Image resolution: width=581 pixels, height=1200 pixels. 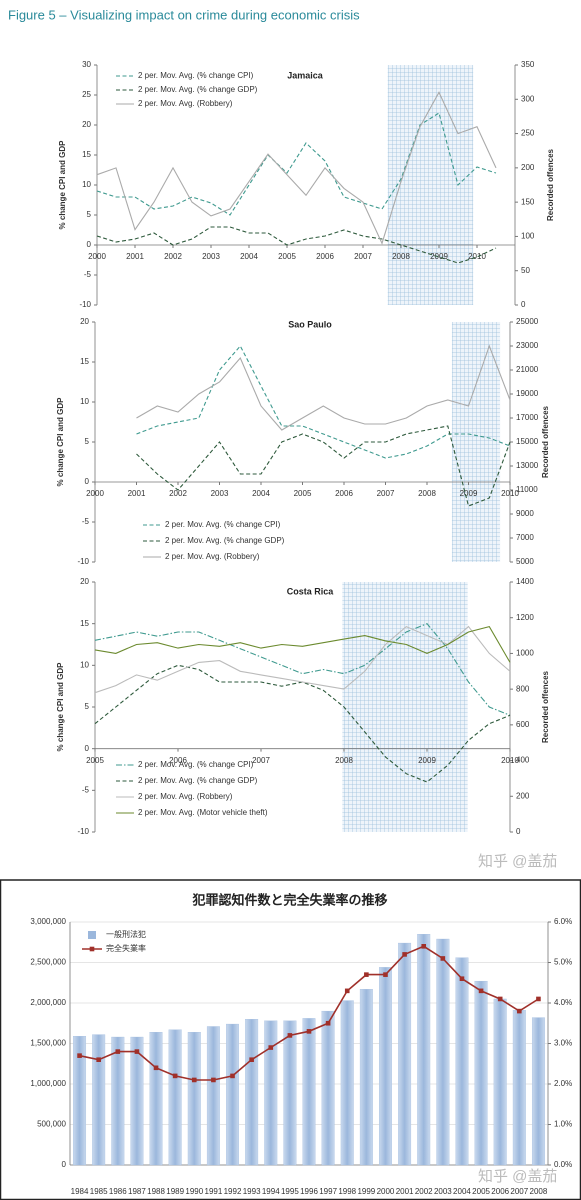 What do you see at coordinates (528, 64) in the screenshot?
I see `y2-tick-label: 350` at bounding box center [528, 64].